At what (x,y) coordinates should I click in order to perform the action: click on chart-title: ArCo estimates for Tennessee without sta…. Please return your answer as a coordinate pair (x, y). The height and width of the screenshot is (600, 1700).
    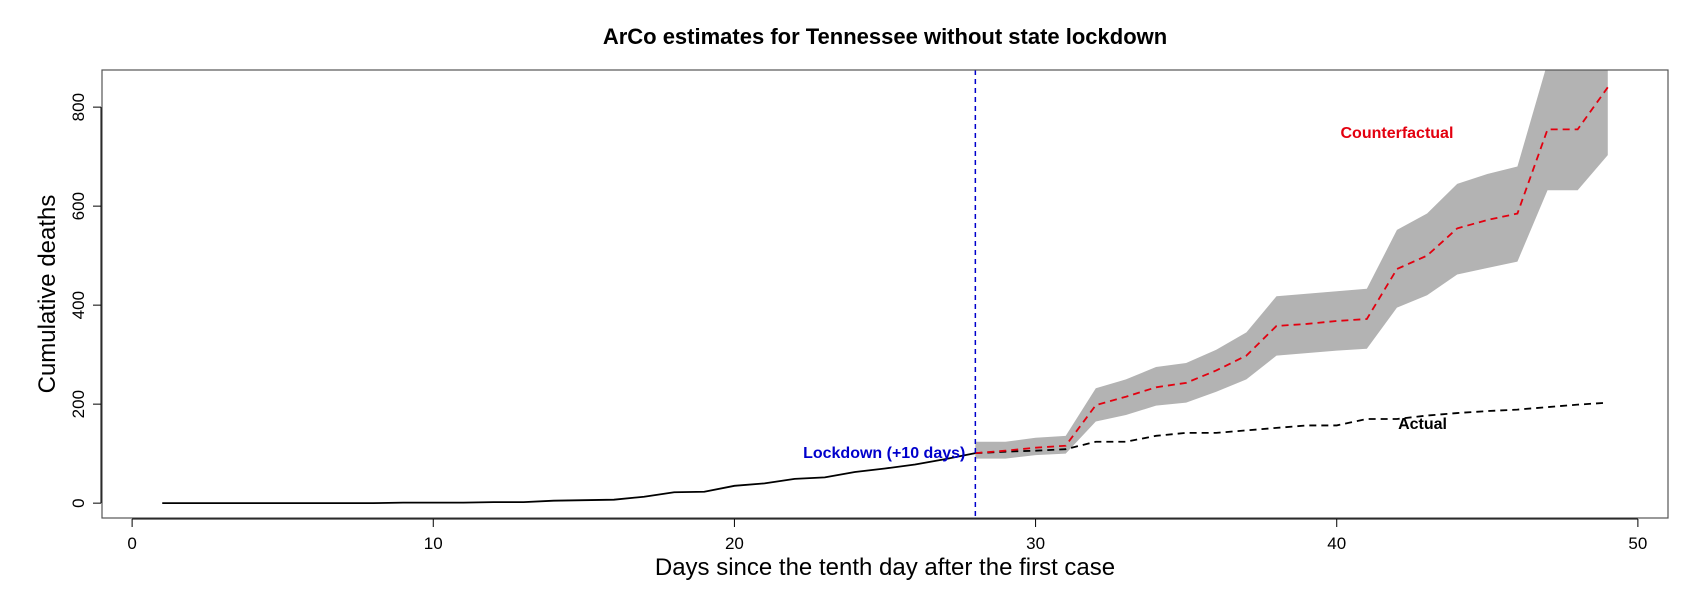
    Looking at the image, I should click on (885, 36).